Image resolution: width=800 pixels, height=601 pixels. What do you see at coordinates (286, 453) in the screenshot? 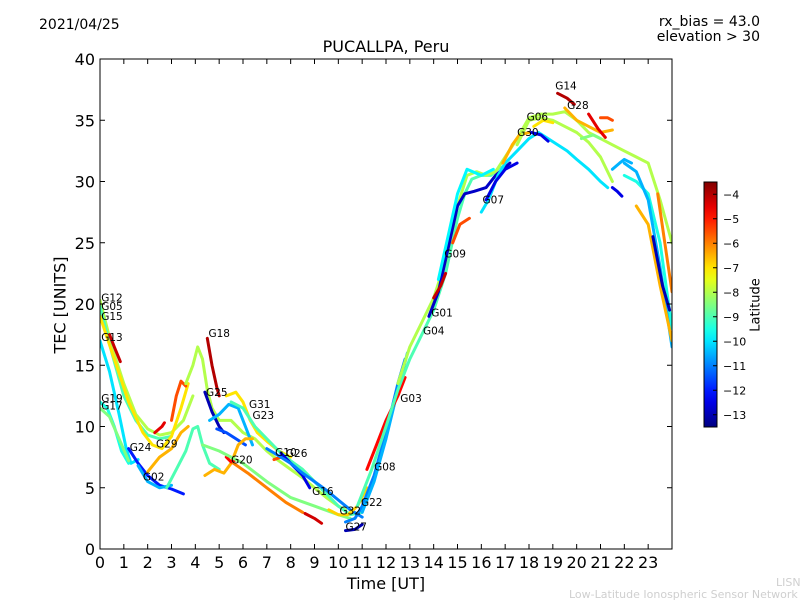
I see `satellite-label: G10` at bounding box center [286, 453].